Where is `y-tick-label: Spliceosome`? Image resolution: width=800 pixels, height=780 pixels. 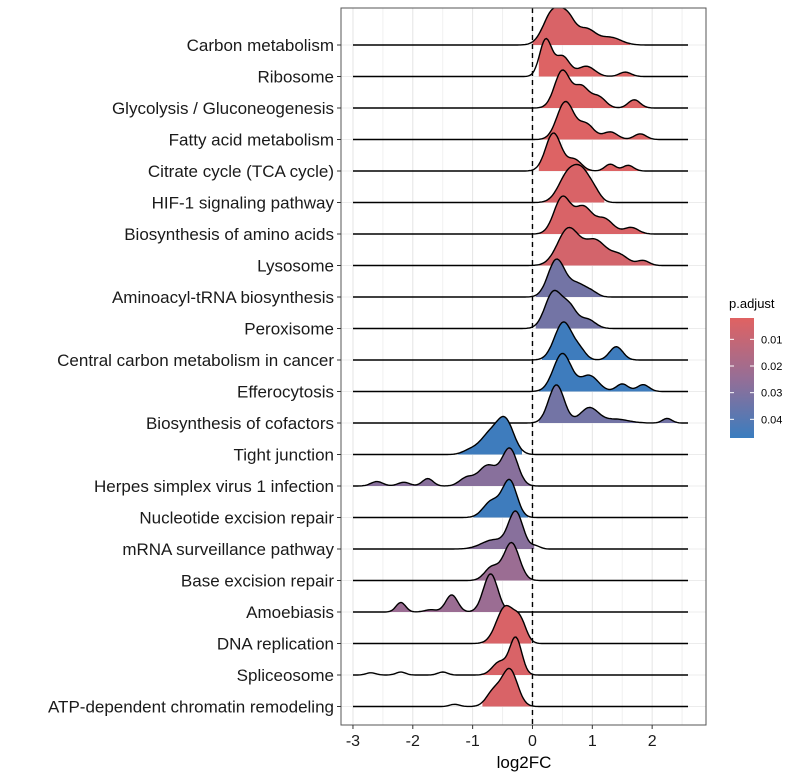
y-tick-label: Spliceosome is located at coordinates (285, 675).